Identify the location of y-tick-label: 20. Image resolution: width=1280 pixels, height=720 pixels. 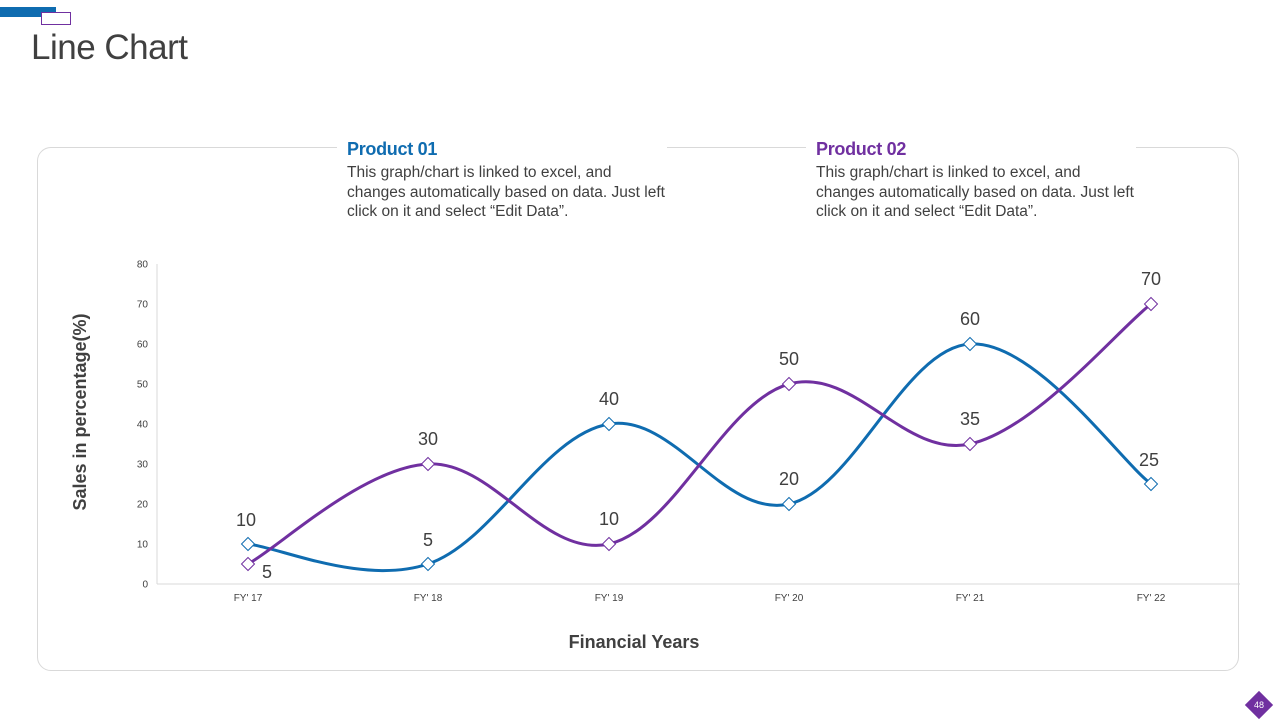
(143, 505).